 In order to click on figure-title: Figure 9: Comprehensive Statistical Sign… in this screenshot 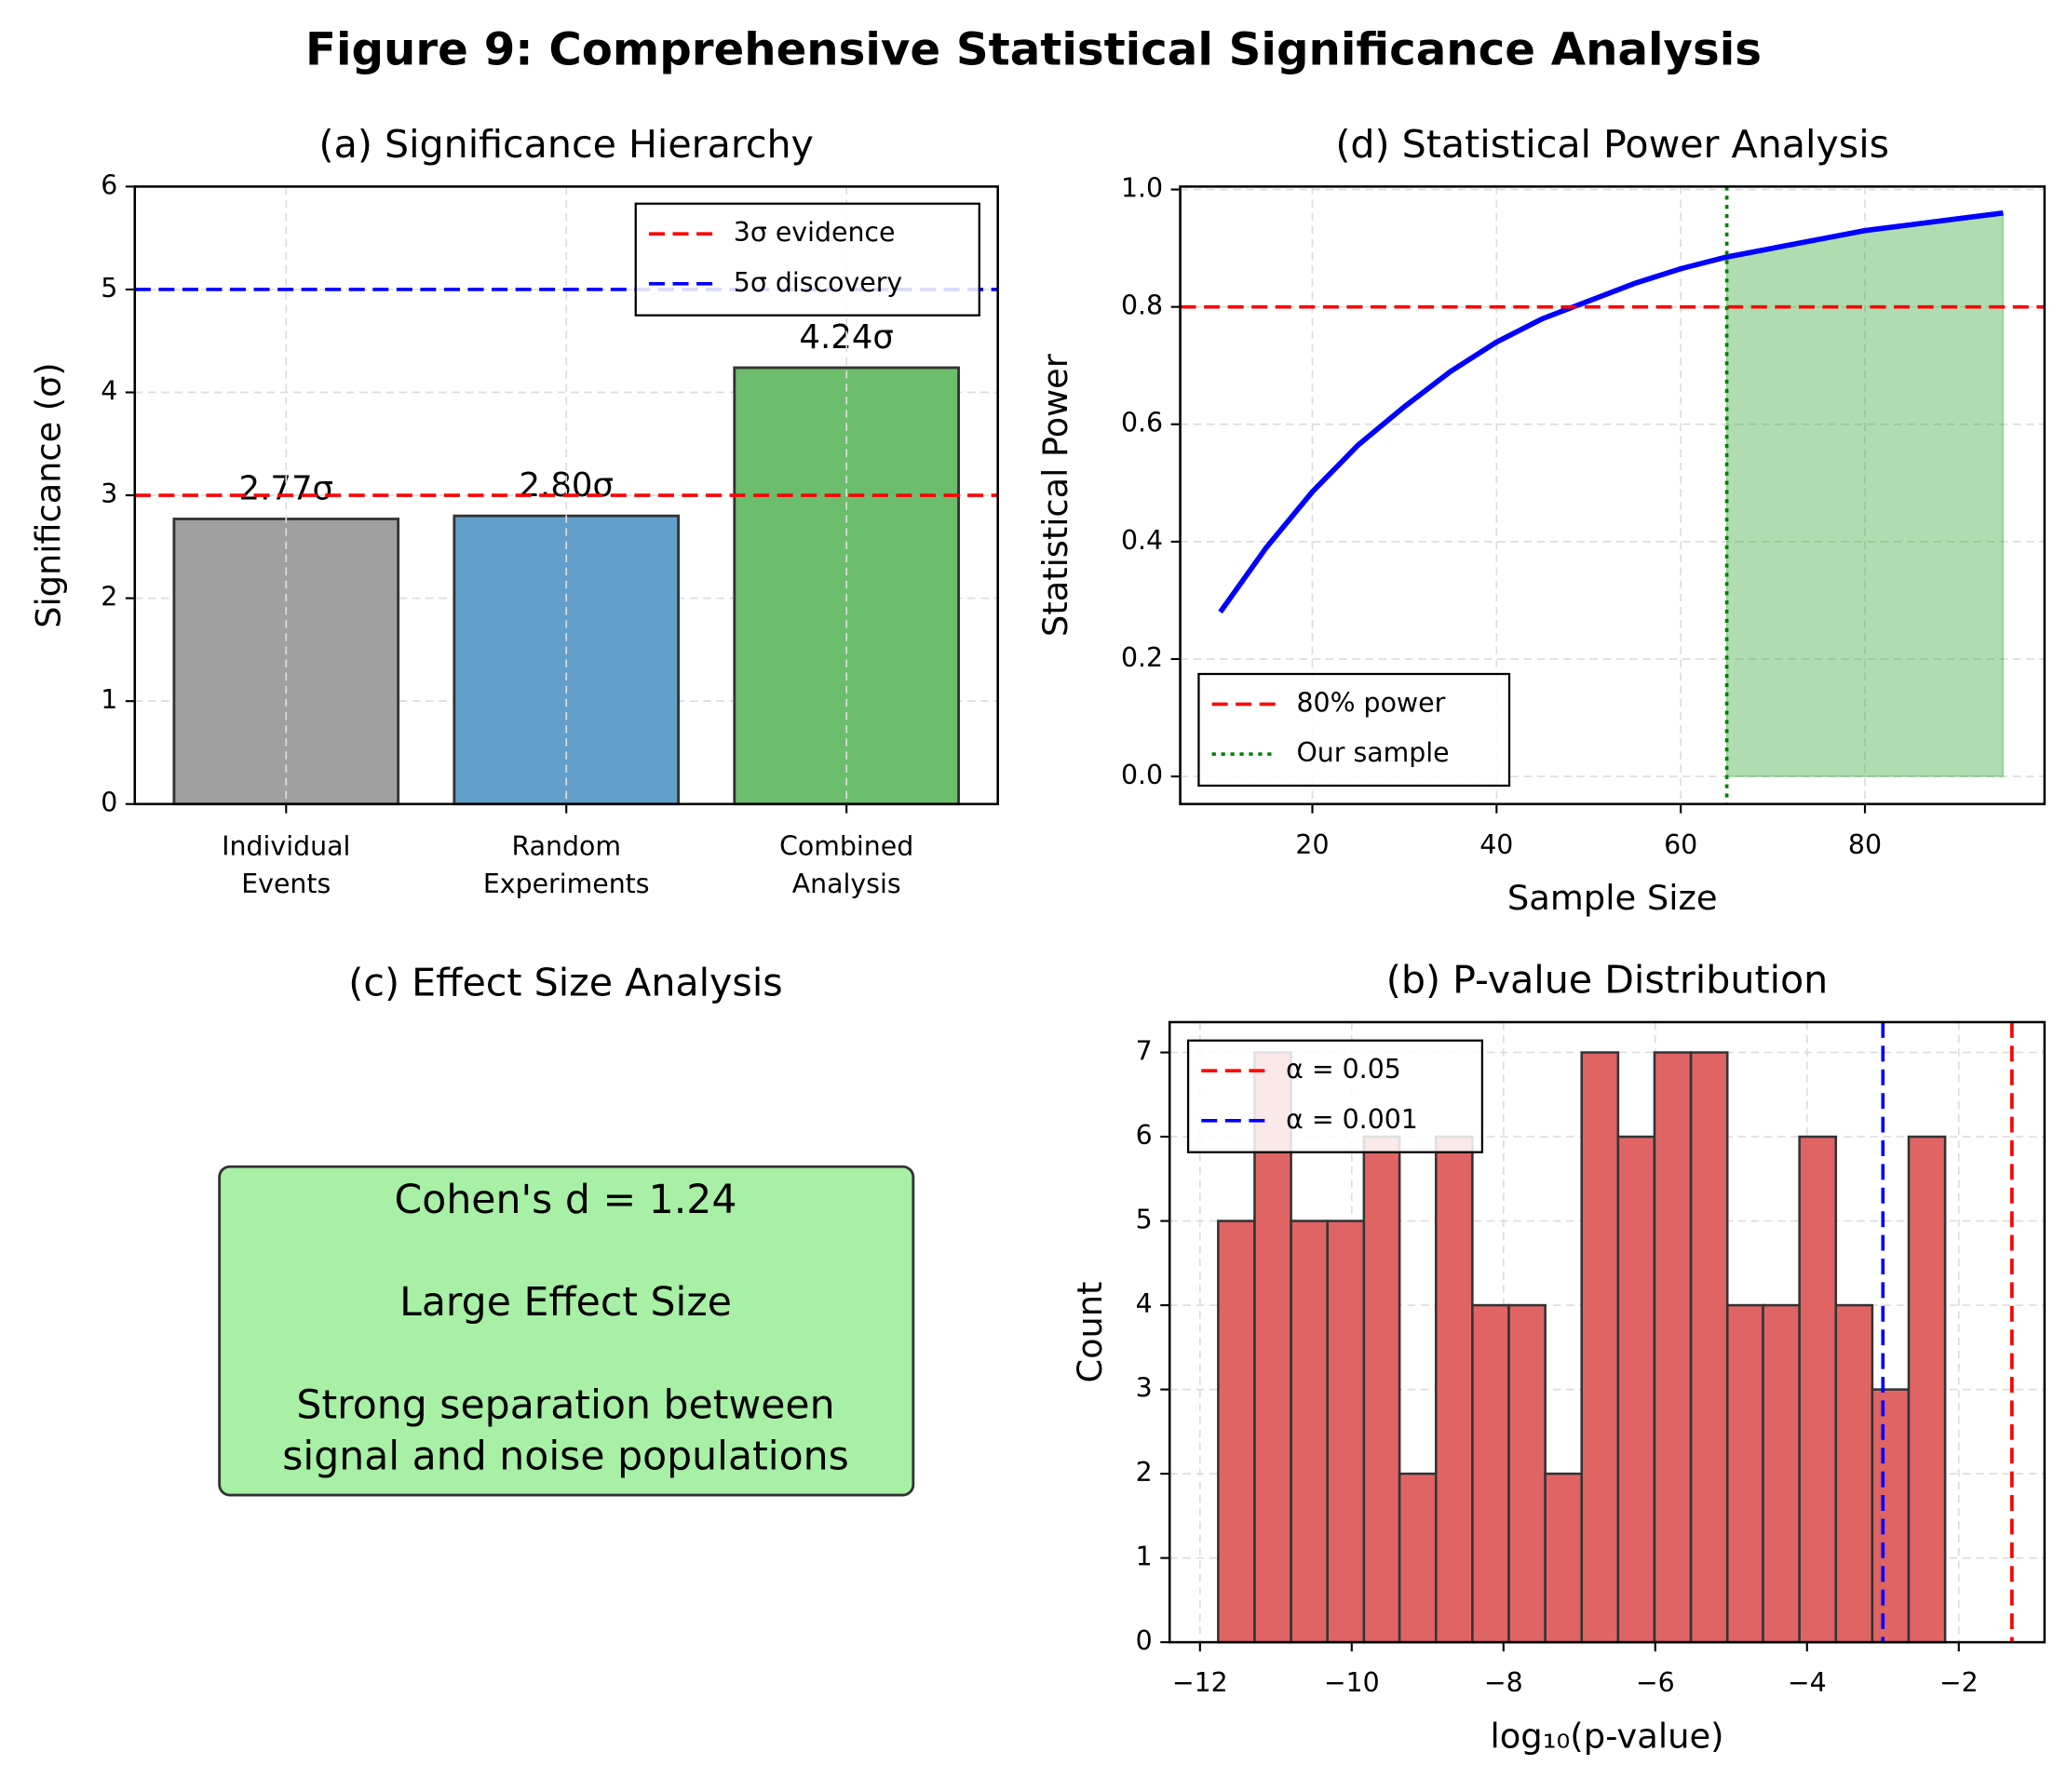, I will do `click(1033, 50)`.